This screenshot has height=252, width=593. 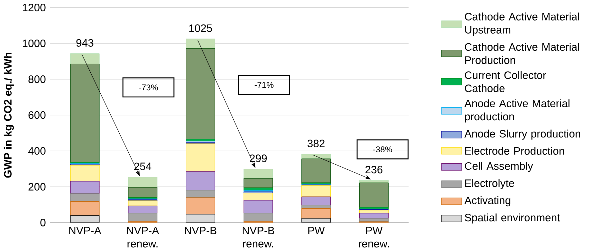 What do you see at coordinates (258, 237) in the screenshot?
I see `x-tick-label: NVP-B renew.` at bounding box center [258, 237].